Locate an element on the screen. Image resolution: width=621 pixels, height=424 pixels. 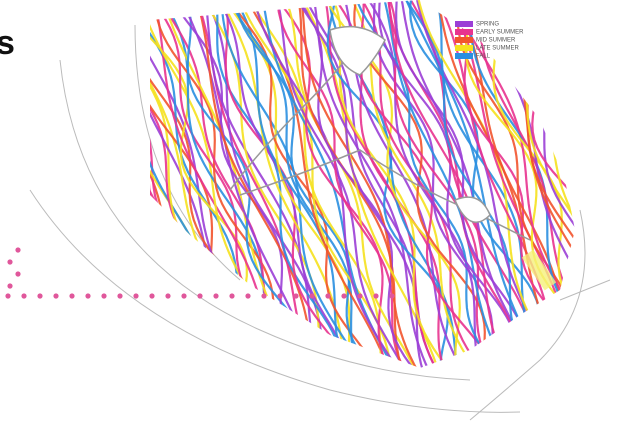
wave-line is located at coordinates (522, 184).